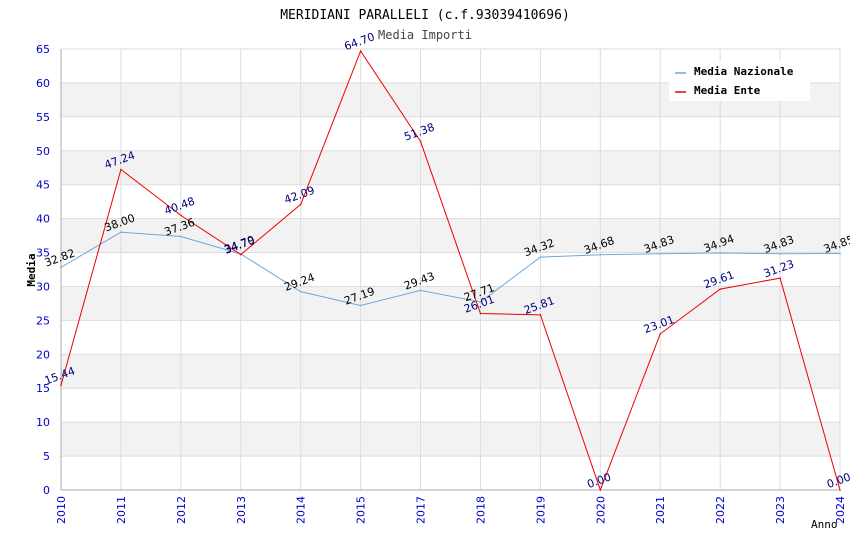  Describe the element at coordinates (744, 71) in the screenshot. I see `legend-label-media-nazionale: Media Nazionale` at that location.